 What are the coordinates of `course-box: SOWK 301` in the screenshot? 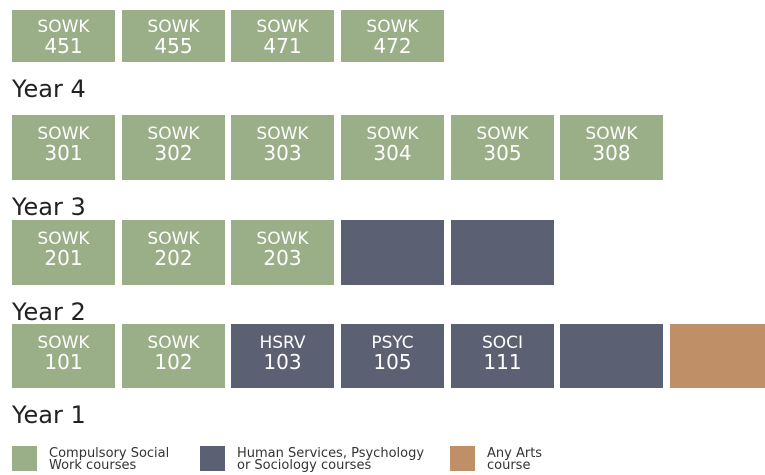 It's located at (63, 147).